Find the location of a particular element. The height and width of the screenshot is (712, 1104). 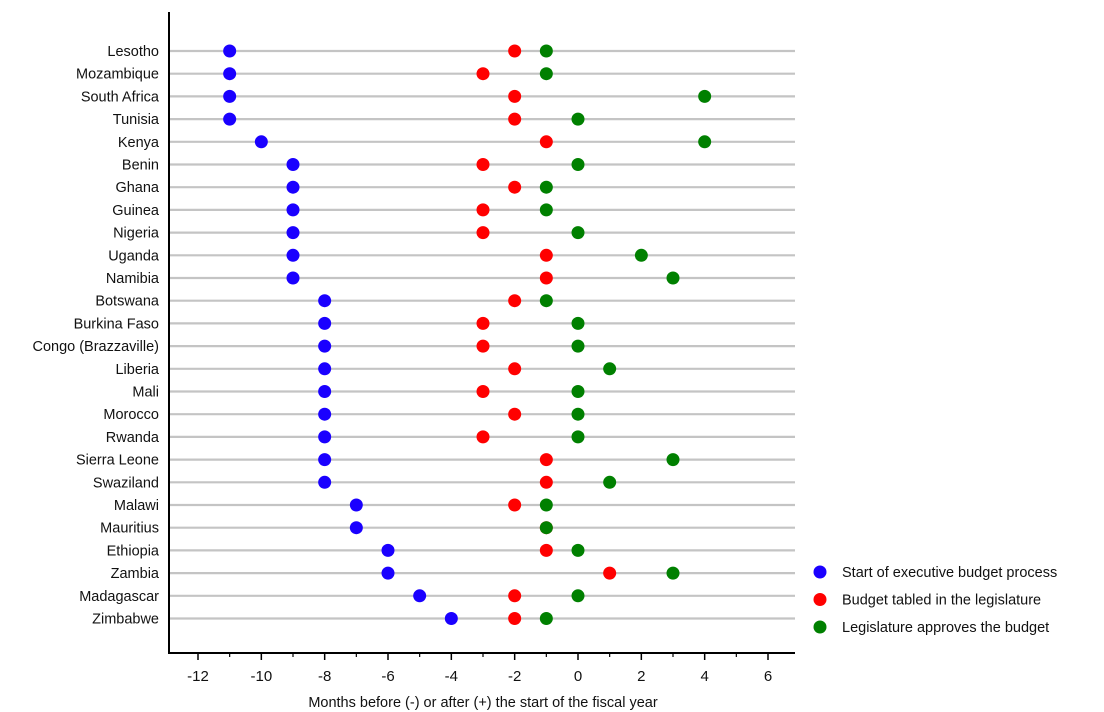

category-label-mali: Mali is located at coordinates (145, 393).